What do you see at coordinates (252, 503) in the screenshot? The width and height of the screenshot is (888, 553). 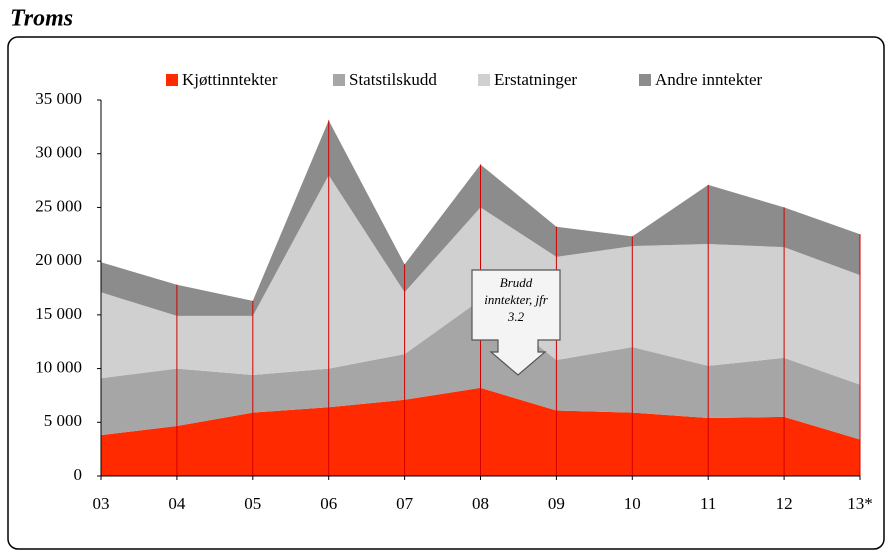 I see `x-tick-label: 05` at bounding box center [252, 503].